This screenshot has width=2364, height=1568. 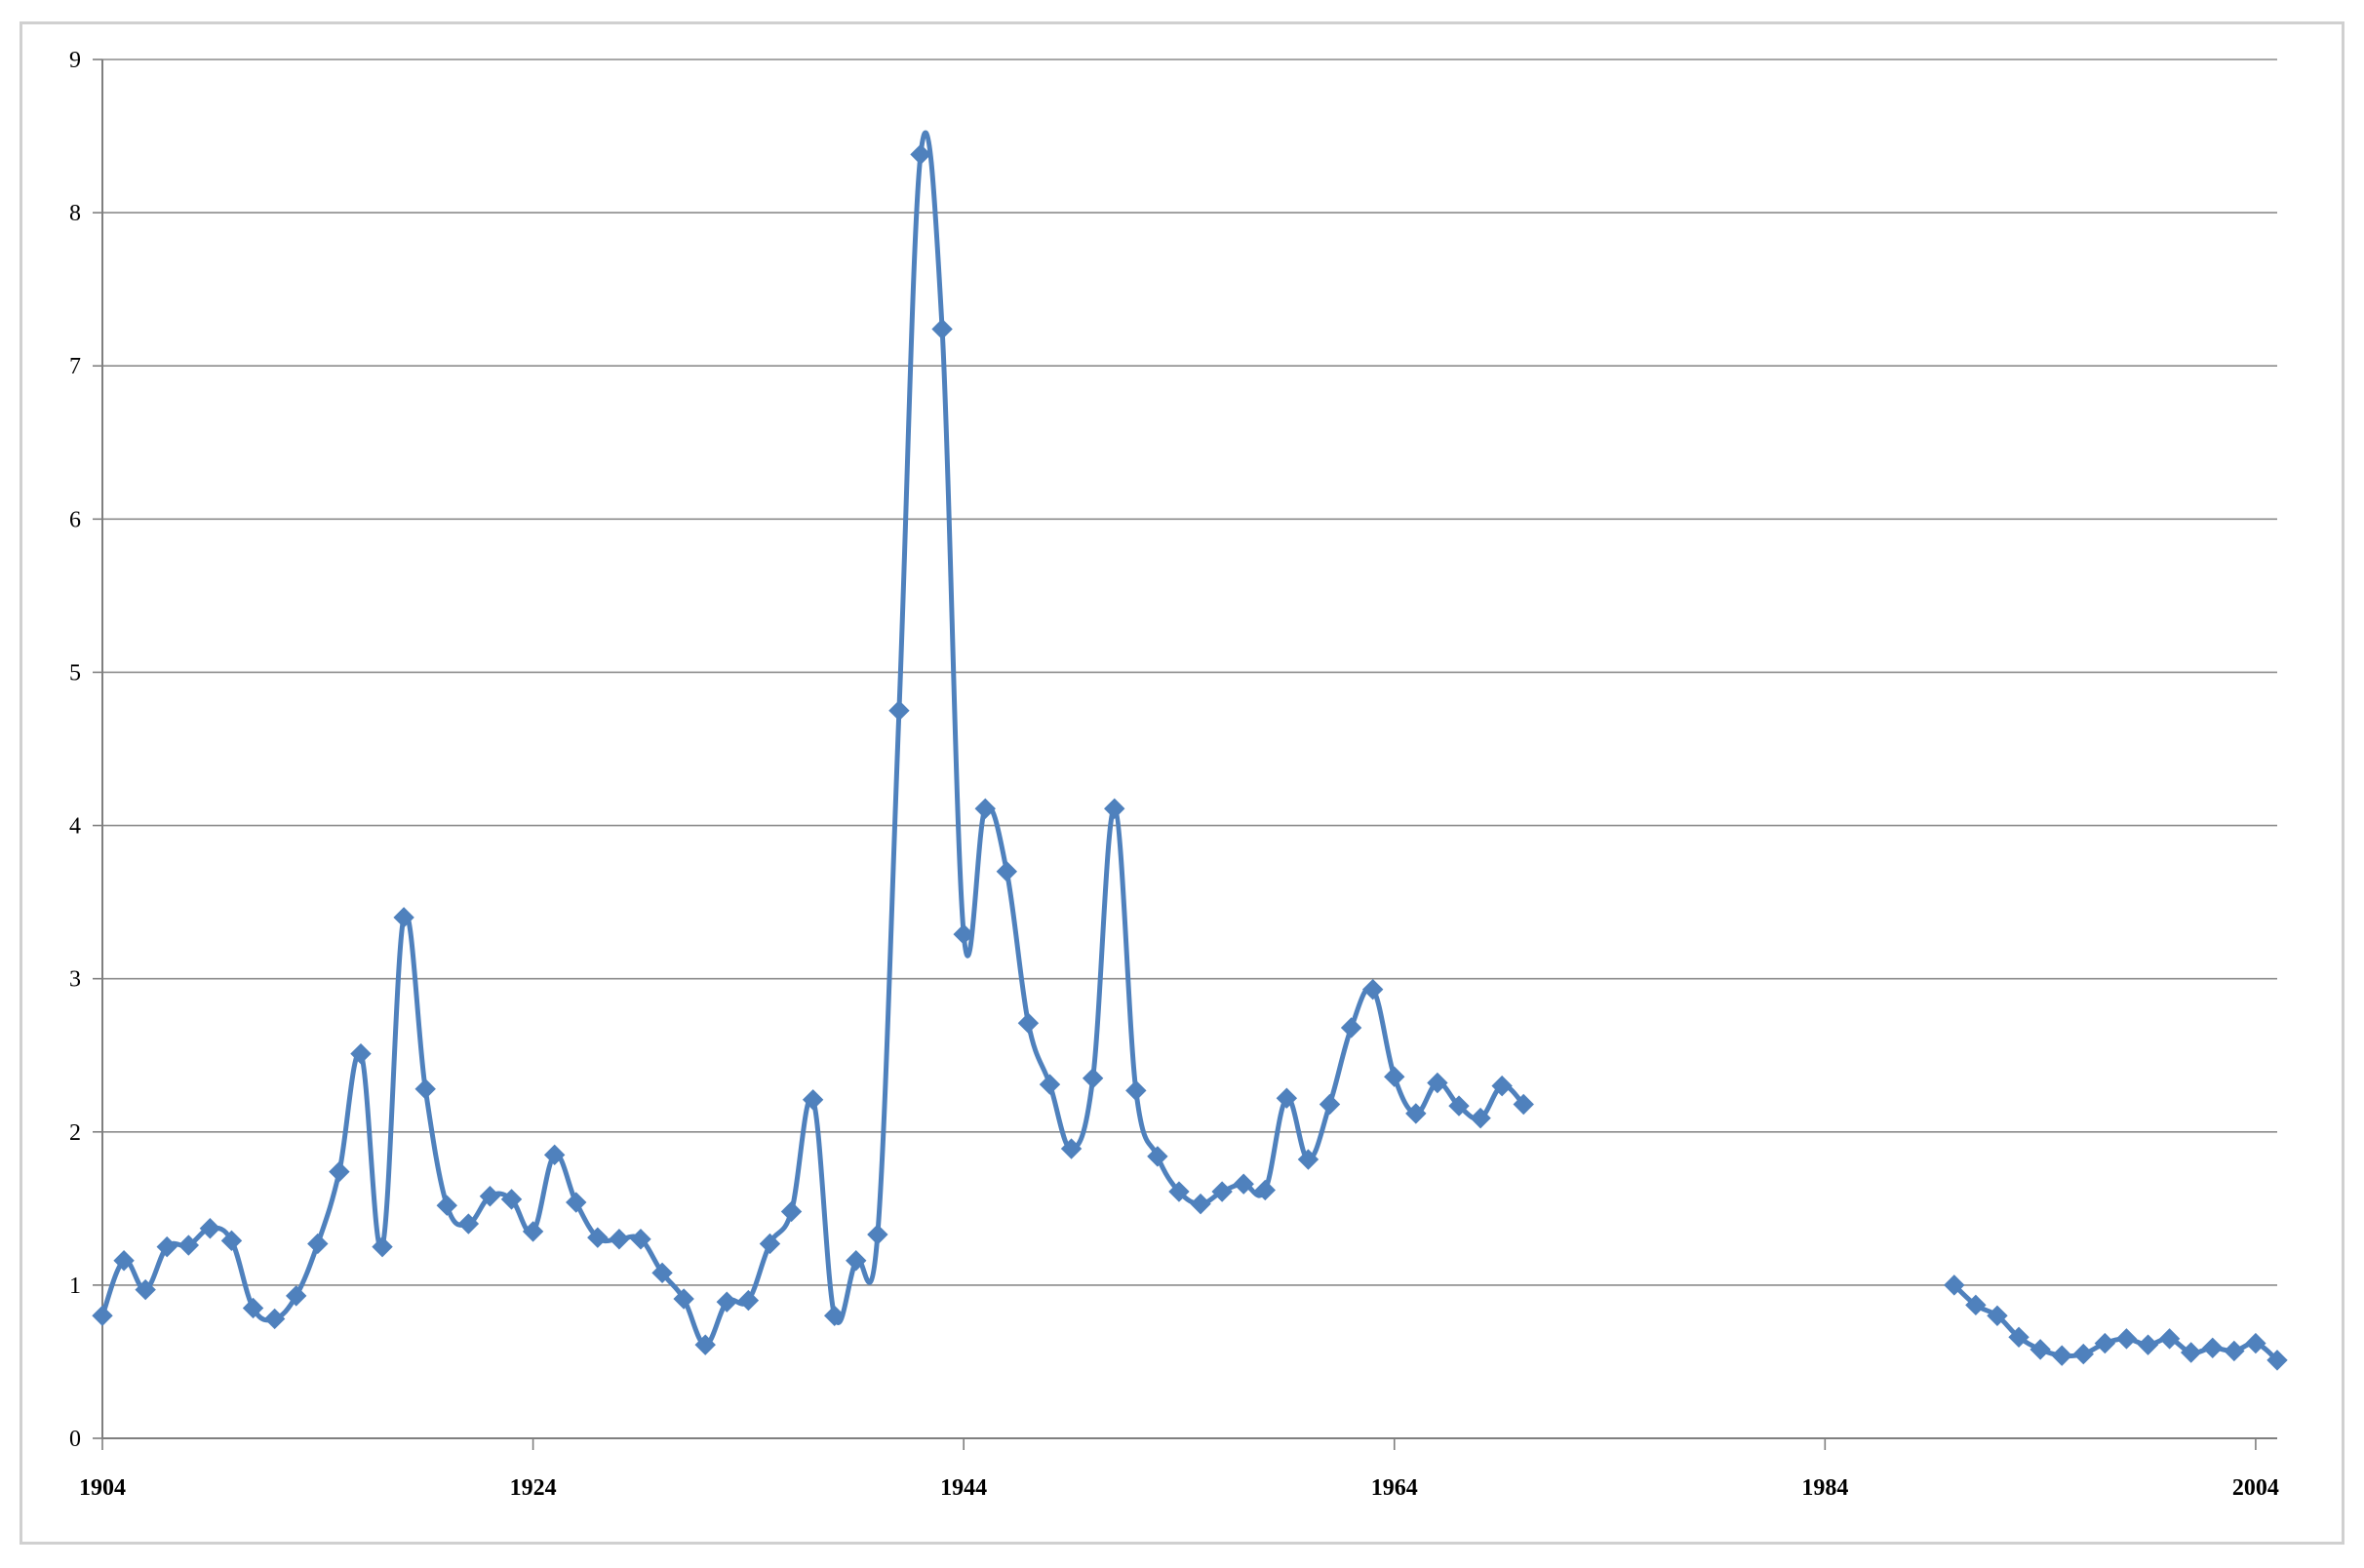 What do you see at coordinates (75, 366) in the screenshot?
I see `y-tick-label: 7` at bounding box center [75, 366].